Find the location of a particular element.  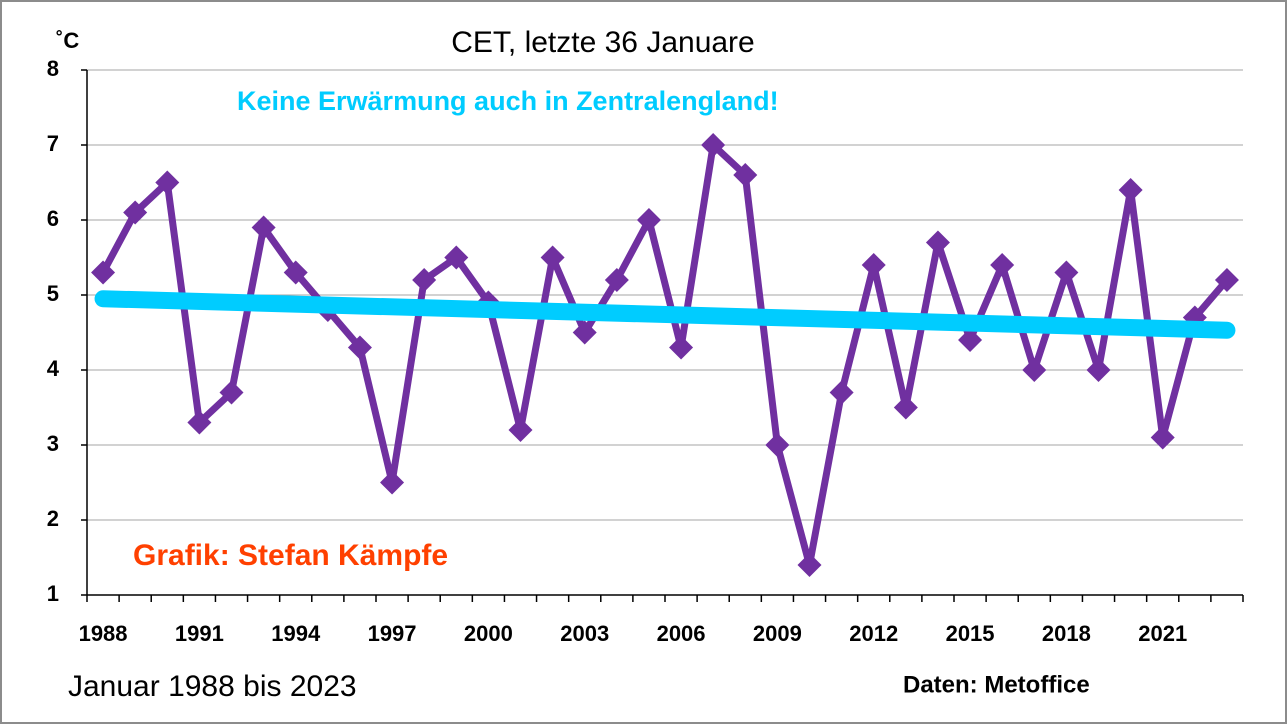

x-tick-label: 2006 is located at coordinates (681, 633).